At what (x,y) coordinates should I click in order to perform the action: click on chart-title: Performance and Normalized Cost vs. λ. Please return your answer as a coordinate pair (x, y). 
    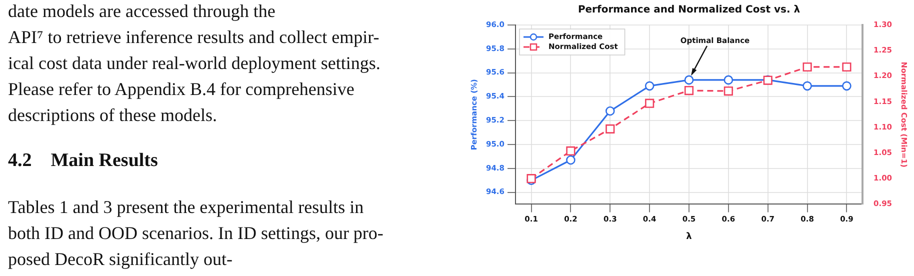
    Looking at the image, I should click on (689, 10).